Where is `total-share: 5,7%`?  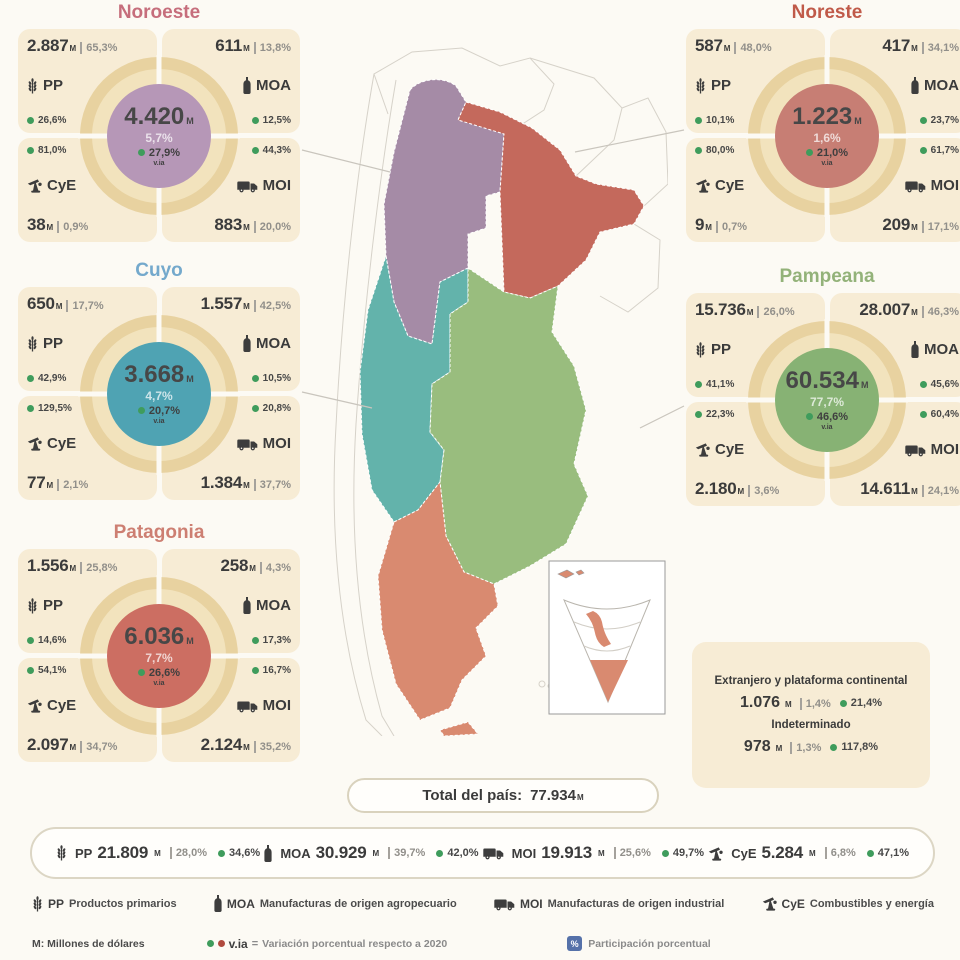
total-share: 5,7% is located at coordinates (159, 137).